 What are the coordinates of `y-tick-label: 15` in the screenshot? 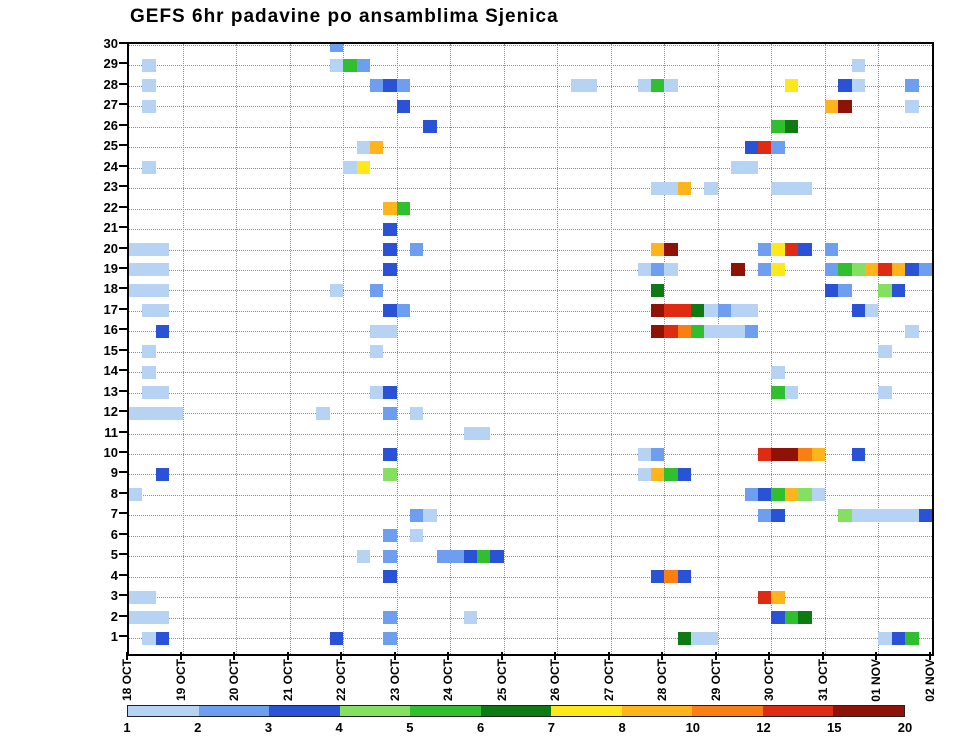 It's located at (110, 350).